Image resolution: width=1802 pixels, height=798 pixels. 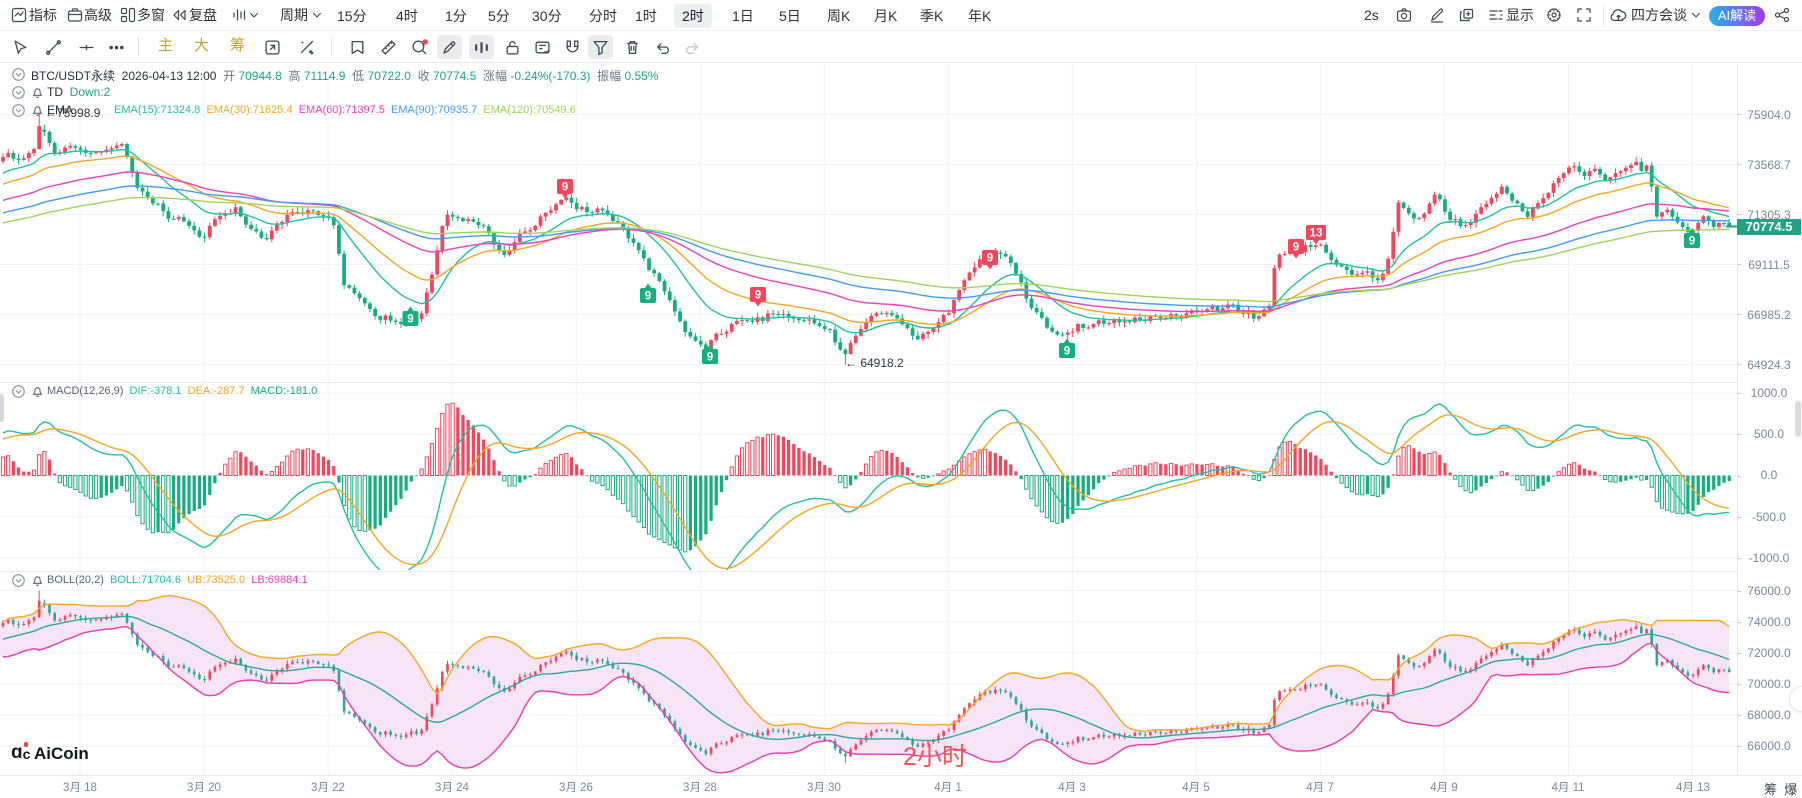 I want to click on svg-text: 13, so click(x=1316, y=234).